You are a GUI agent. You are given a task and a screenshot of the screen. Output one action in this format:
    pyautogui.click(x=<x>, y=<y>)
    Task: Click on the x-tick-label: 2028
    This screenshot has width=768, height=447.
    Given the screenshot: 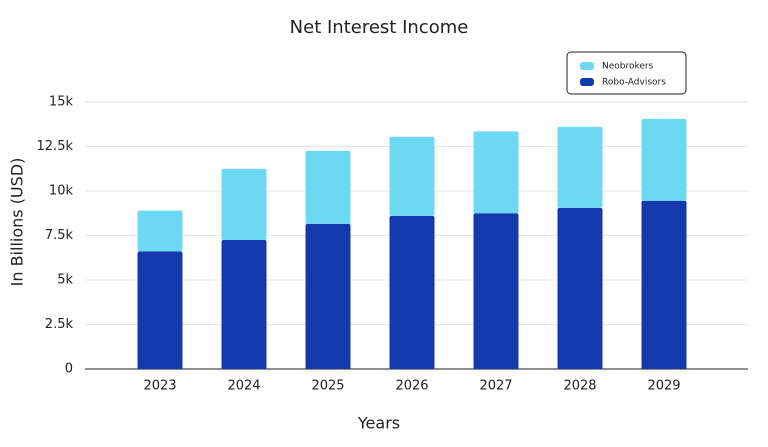 What is the action you would take?
    pyautogui.click(x=579, y=386)
    